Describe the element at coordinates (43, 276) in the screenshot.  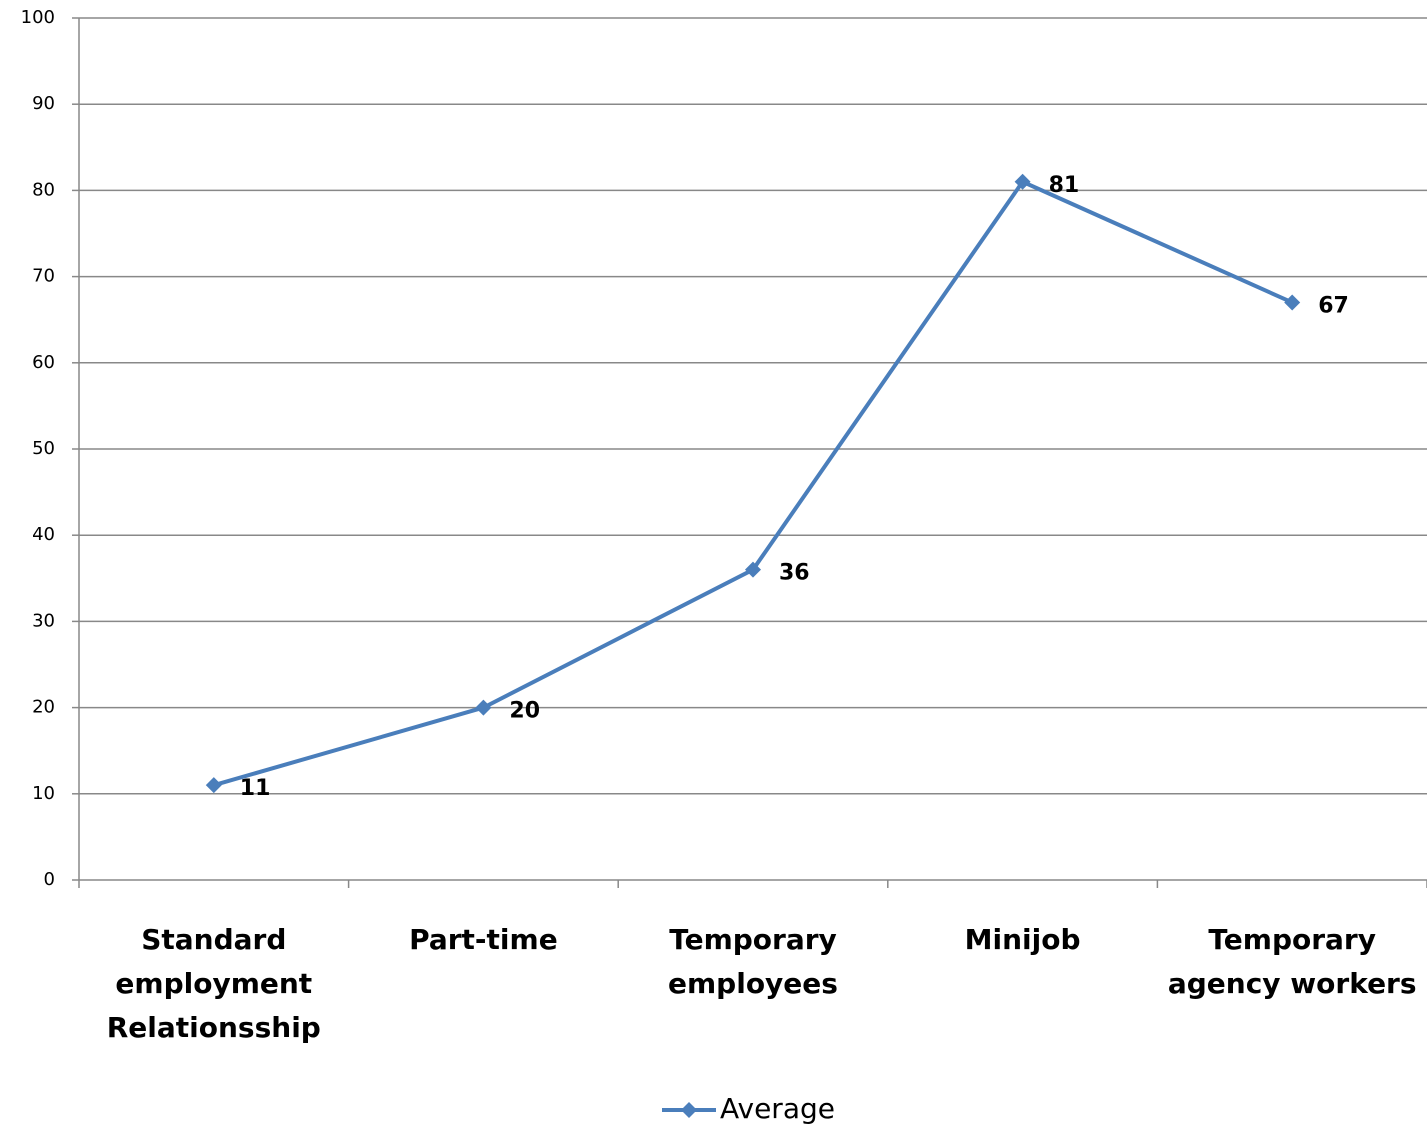
I see `y-tick-label: 70` at that location.